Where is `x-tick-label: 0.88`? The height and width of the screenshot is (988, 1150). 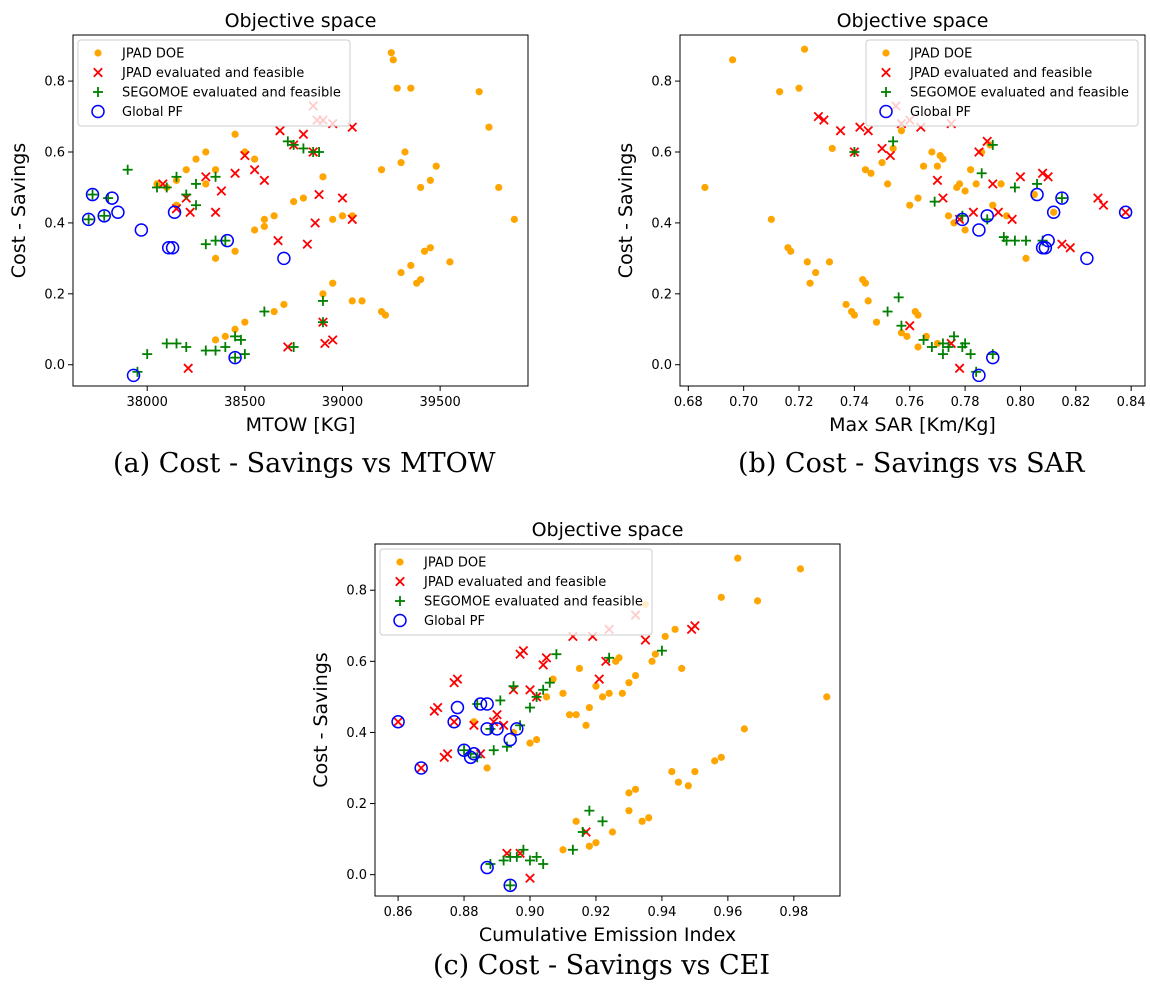 x-tick-label: 0.88 is located at coordinates (464, 912).